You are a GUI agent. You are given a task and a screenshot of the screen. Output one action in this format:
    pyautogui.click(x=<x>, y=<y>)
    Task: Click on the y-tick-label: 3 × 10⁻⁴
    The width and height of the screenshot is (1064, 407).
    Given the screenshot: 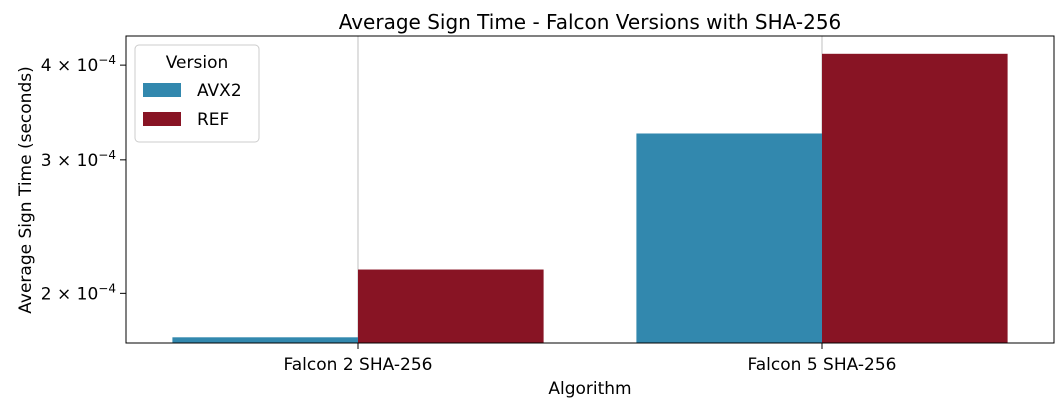 What is the action you would take?
    pyautogui.click(x=78, y=159)
    